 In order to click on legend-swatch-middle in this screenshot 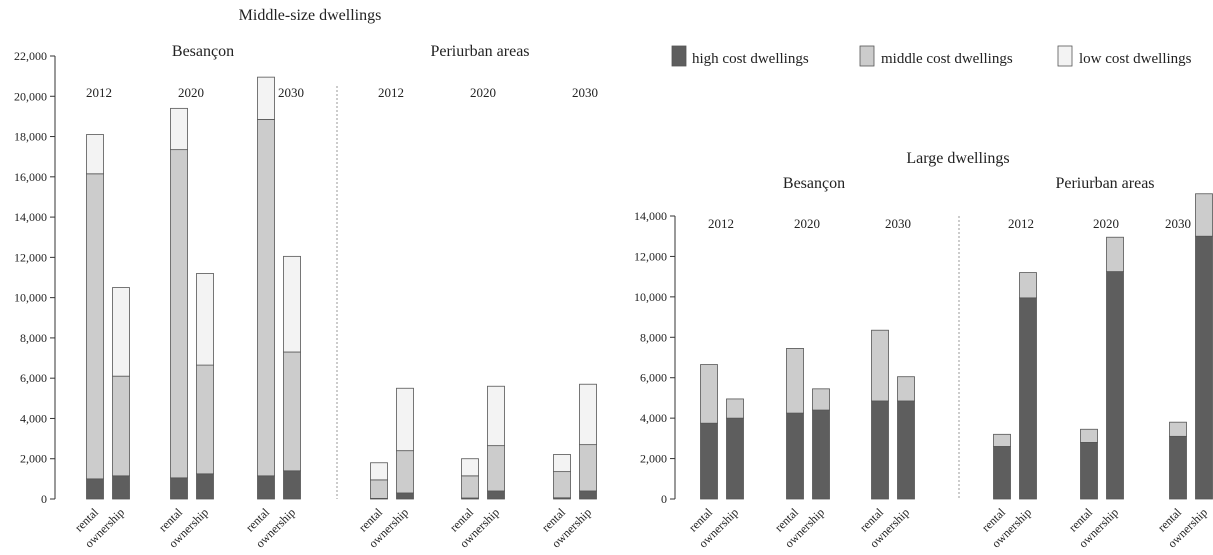, I will do `click(867, 56)`.